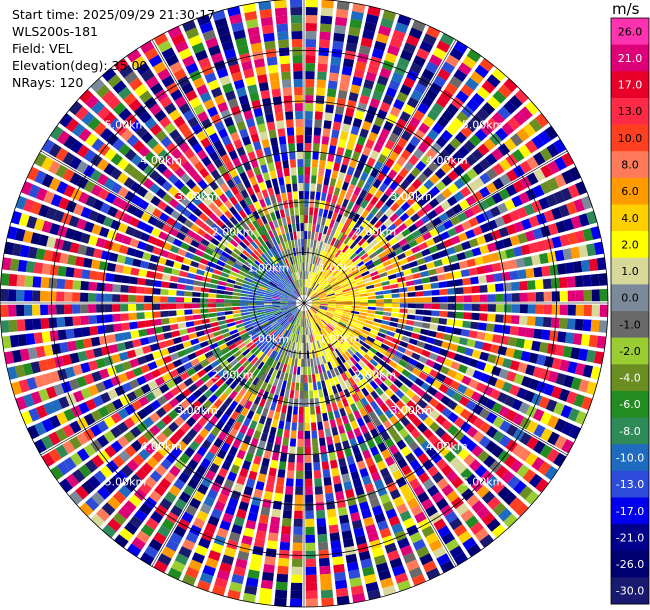 The image size is (650, 610). Describe the element at coordinates (172, 379) in the screenshot. I see `azimuth-spoke` at that location.